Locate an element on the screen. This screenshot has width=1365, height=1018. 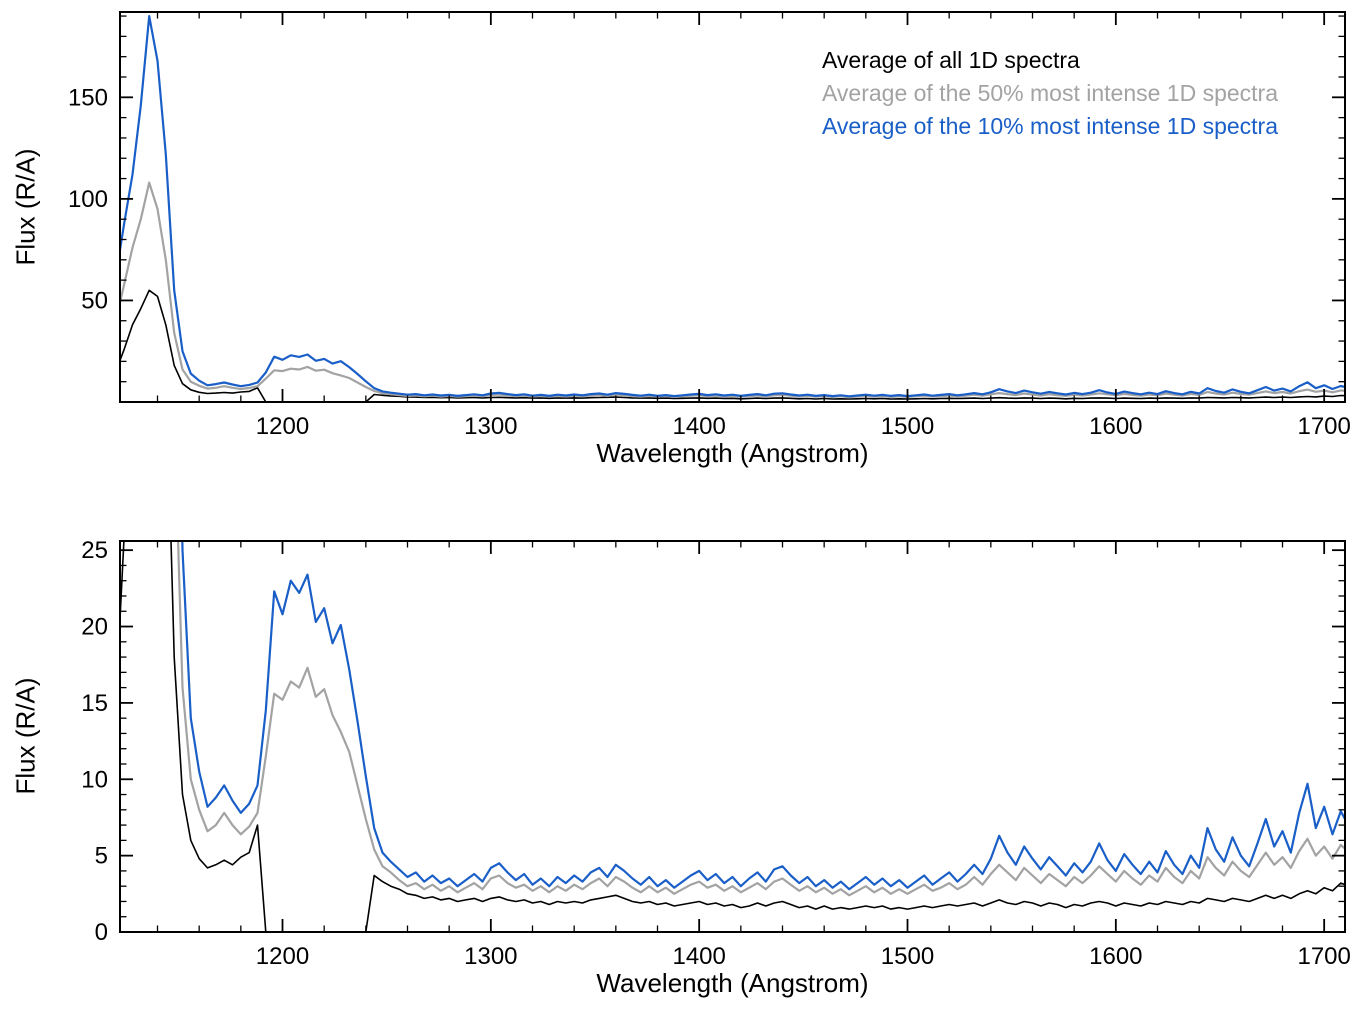
svg-text: 0 is located at coordinates (101, 932).